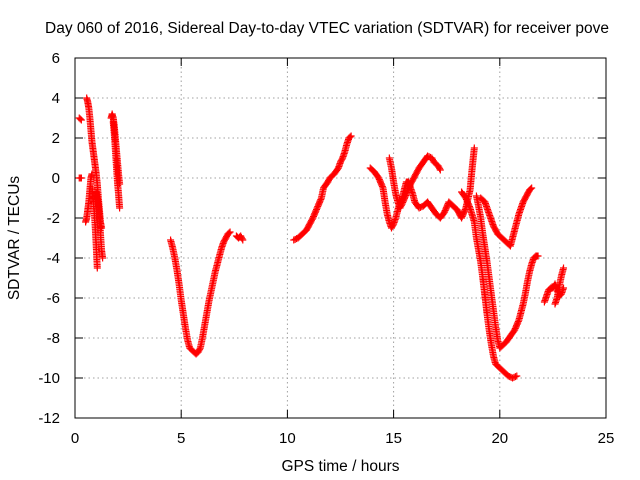 The width and height of the screenshot is (640, 480). I want to click on x-tick-label: 10, so click(287, 438).